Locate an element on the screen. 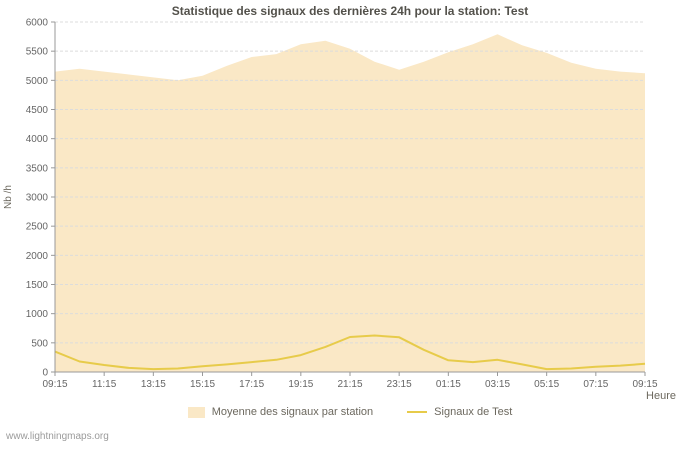 Image resolution: width=700 pixels, height=450 pixels. x-tick-label: 13:15 is located at coordinates (153, 384).